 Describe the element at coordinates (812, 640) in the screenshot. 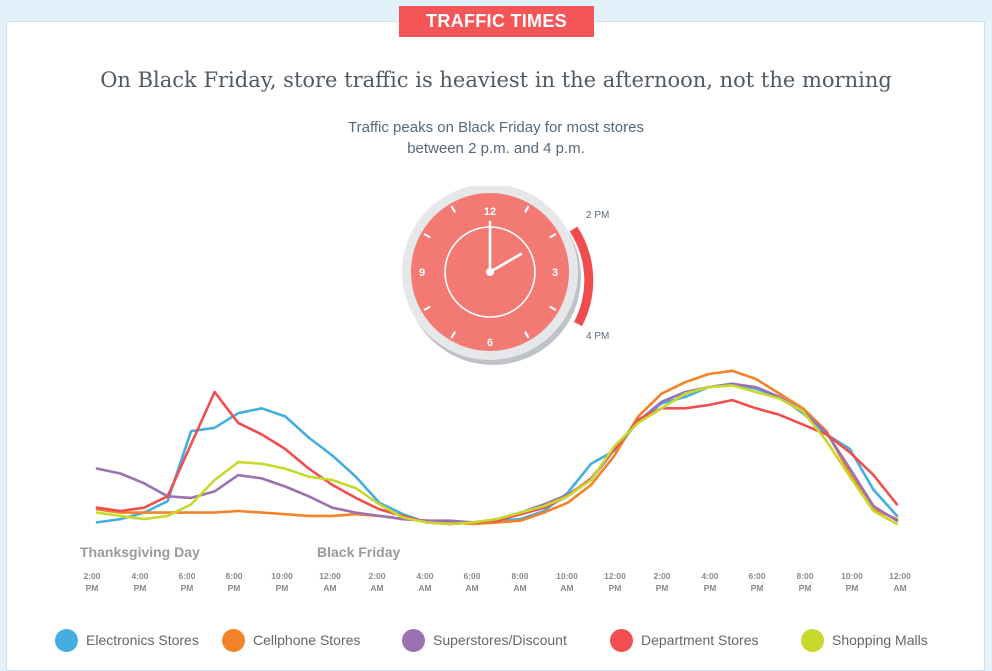

I see `legend-swatch-malls` at that location.